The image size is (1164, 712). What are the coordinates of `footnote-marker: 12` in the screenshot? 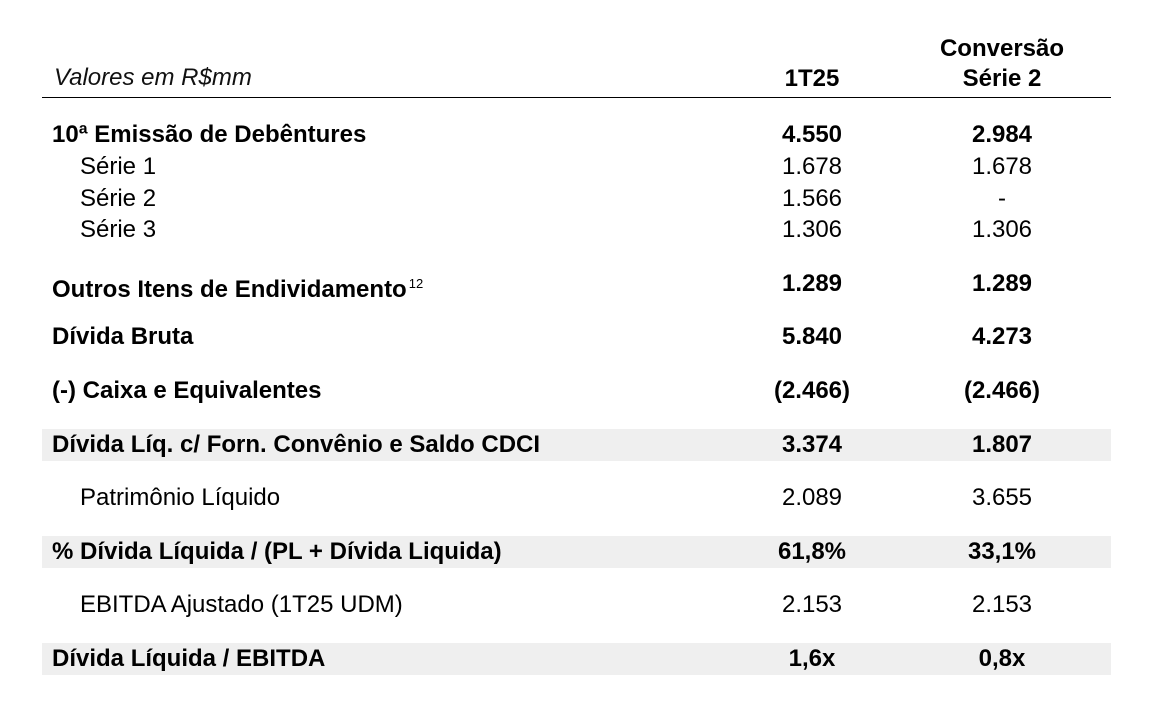 It's located at (416, 283).